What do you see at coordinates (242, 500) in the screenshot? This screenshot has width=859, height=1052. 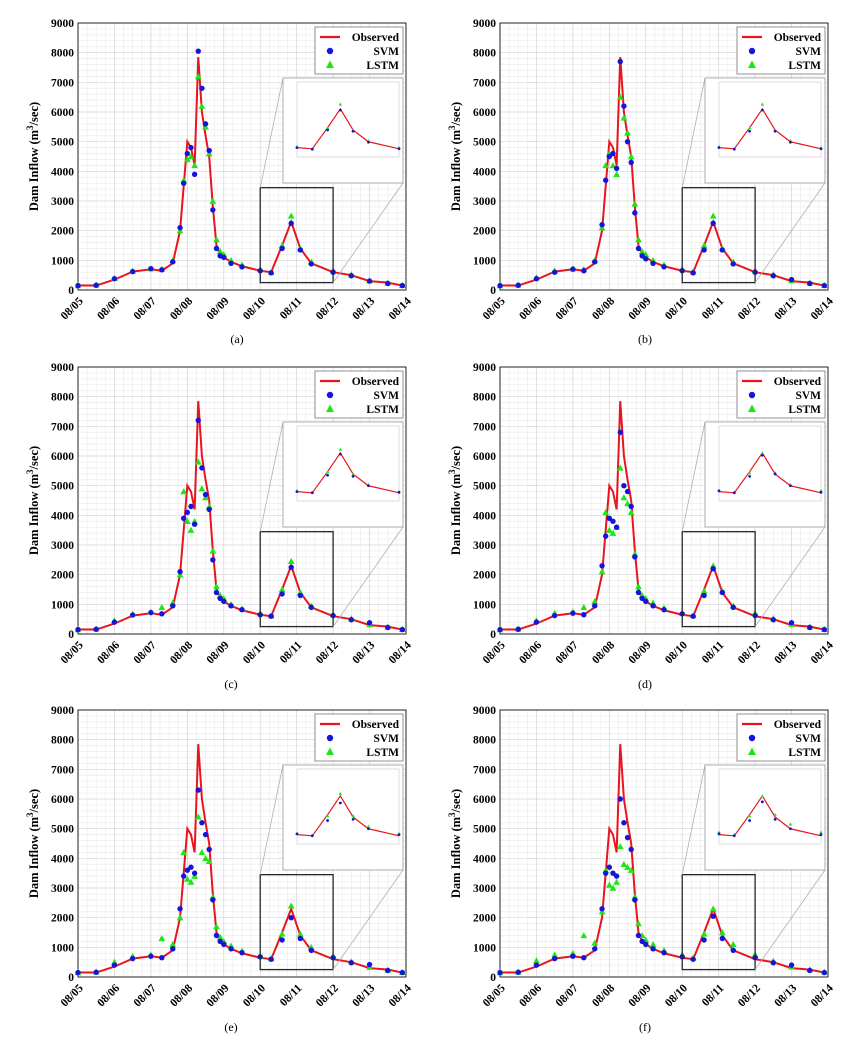 I see `plot-frame` at bounding box center [242, 500].